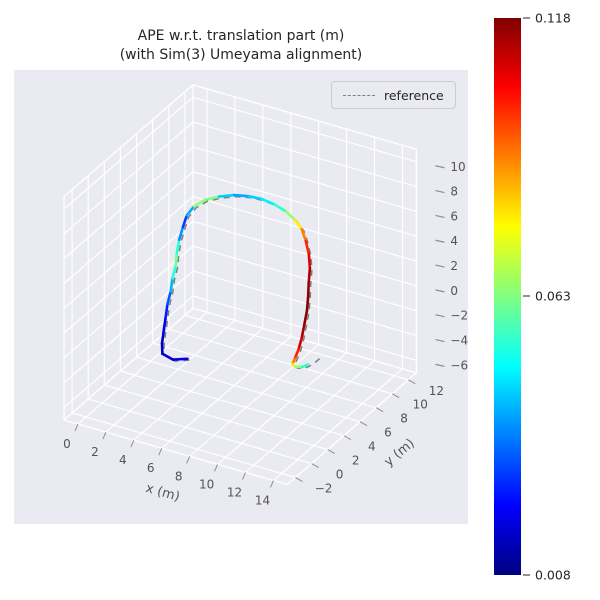  I want to click on x-tick-label: 12, so click(234, 492).